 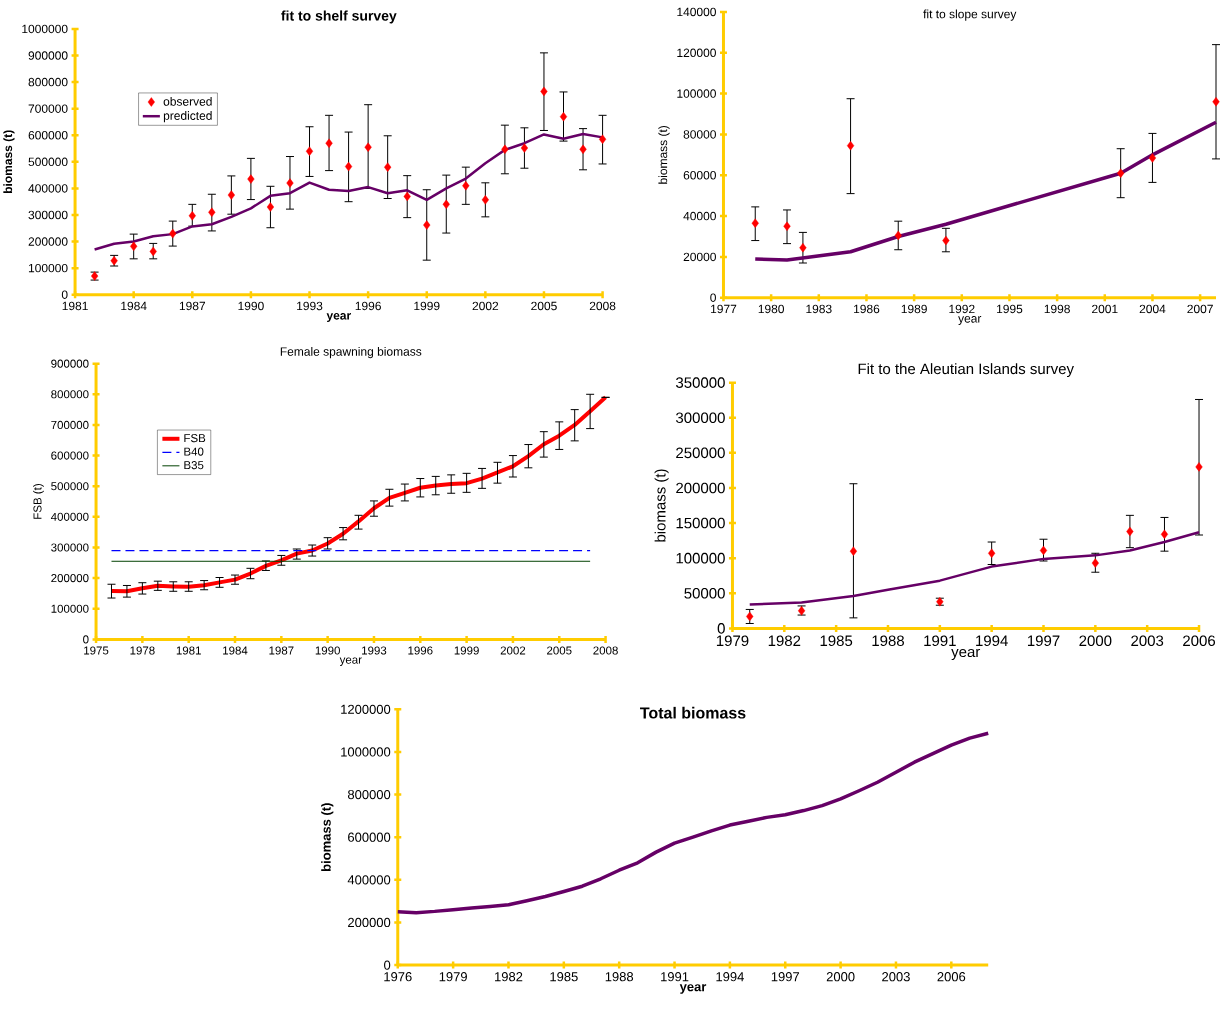 I want to click on x-tick-label: 1989, so click(x=914, y=309).